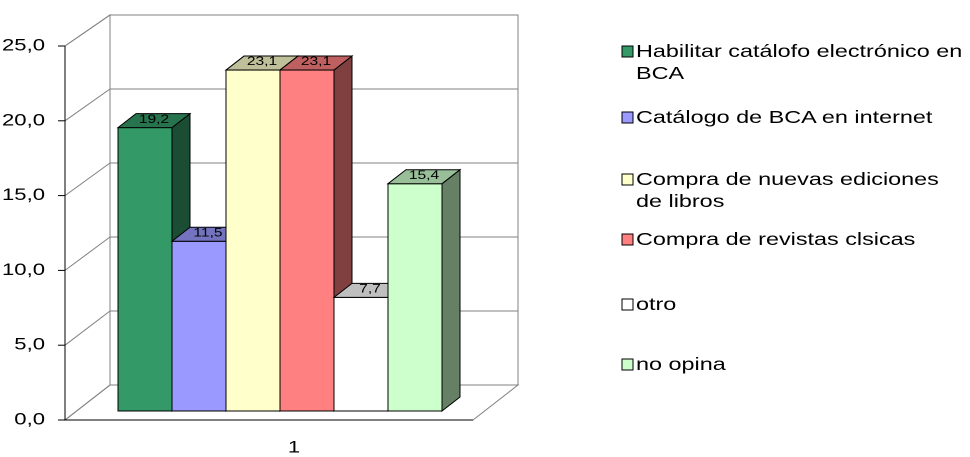  I want to click on value-label: 15,4, so click(424, 175).